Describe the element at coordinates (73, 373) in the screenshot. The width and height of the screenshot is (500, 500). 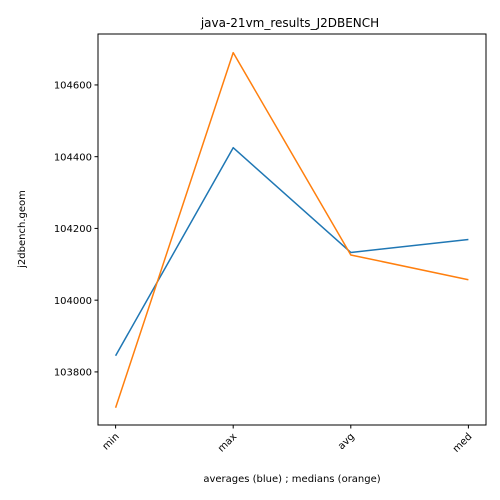
I see `y-tick-label: 103800` at that location.